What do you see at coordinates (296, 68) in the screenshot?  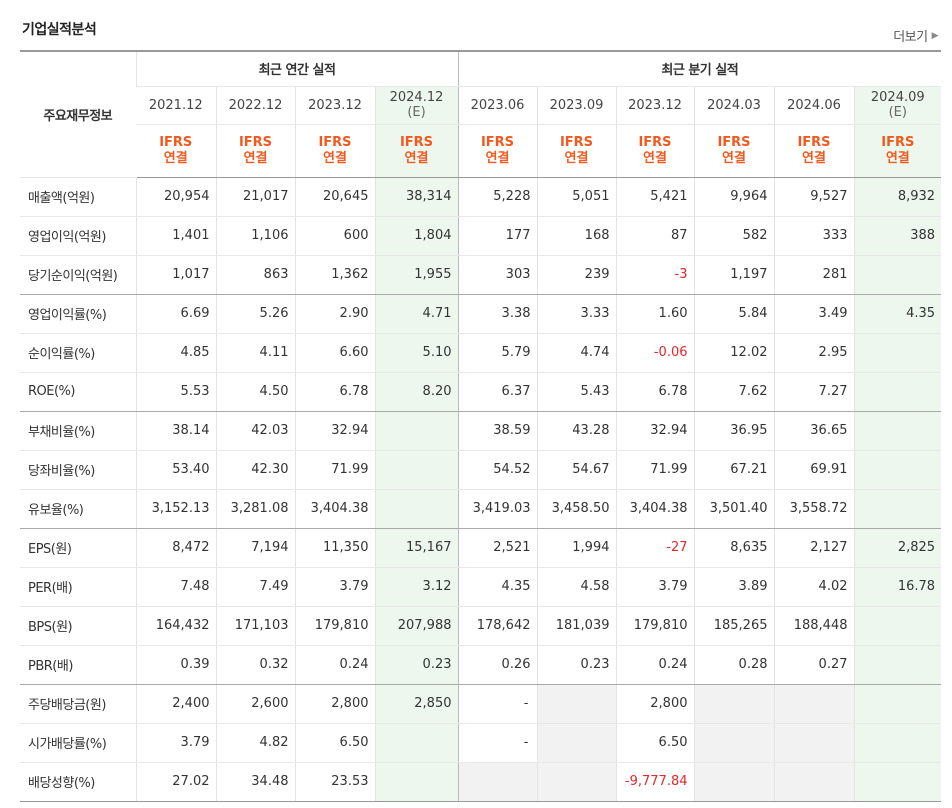 I see `header-annual-group: 최근 연간 실적` at bounding box center [296, 68].